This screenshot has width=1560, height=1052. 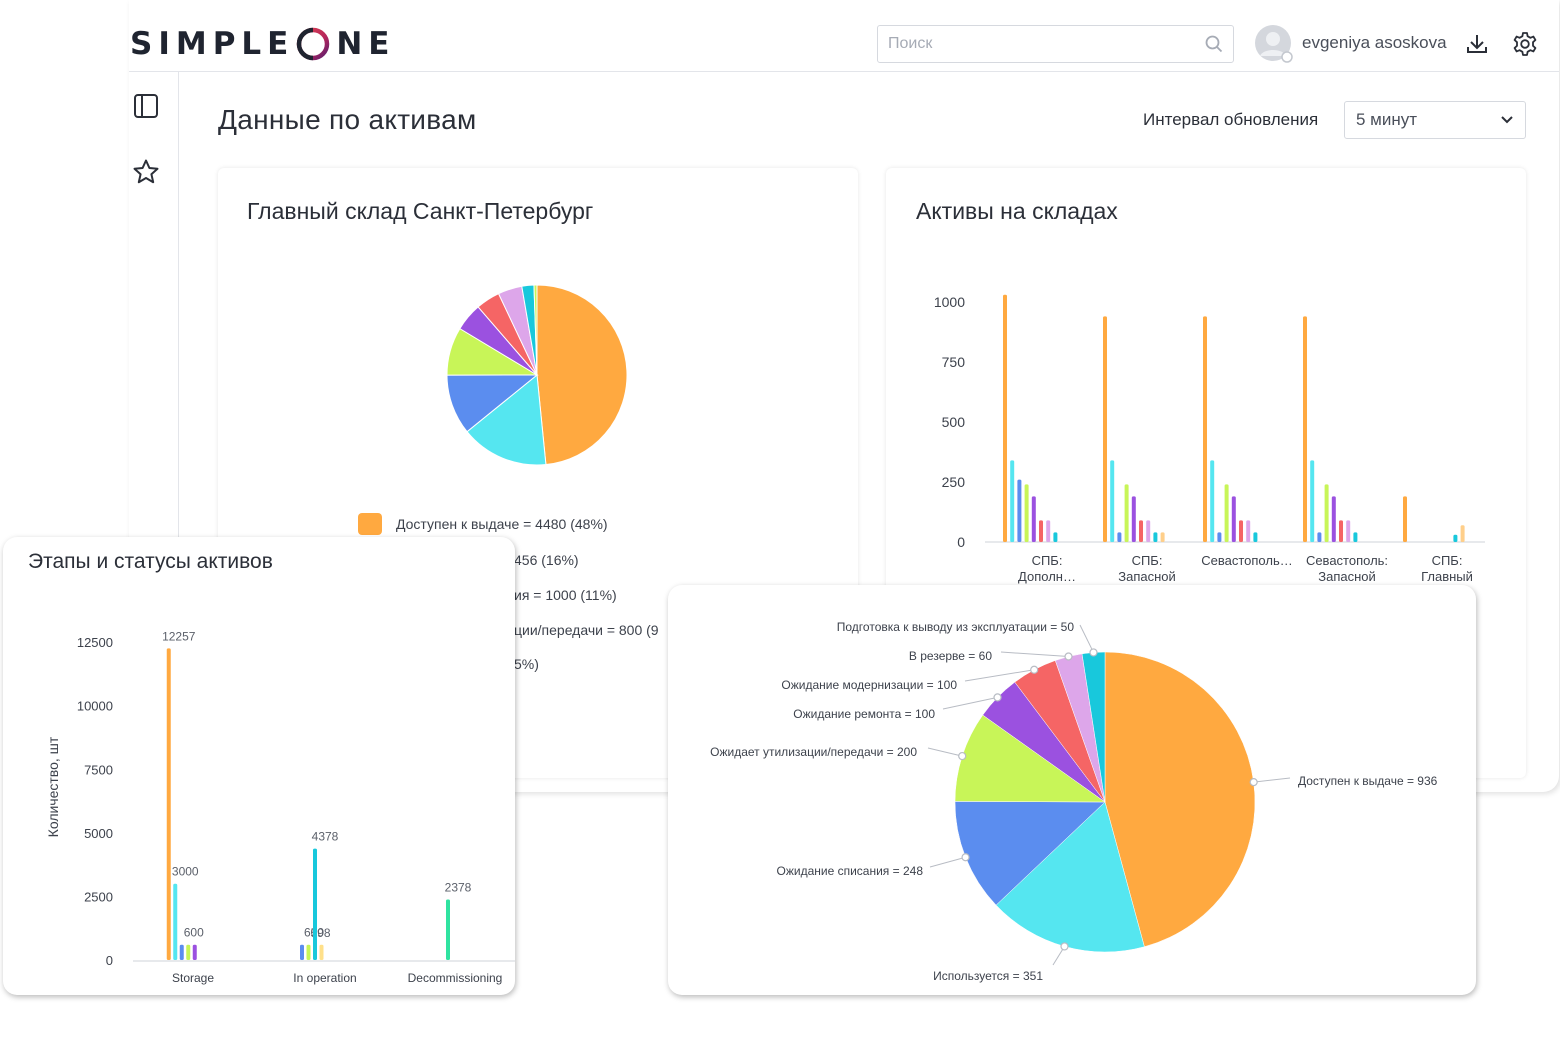 What do you see at coordinates (988, 976) in the screenshot?
I see `pie-label: Используется = 351` at bounding box center [988, 976].